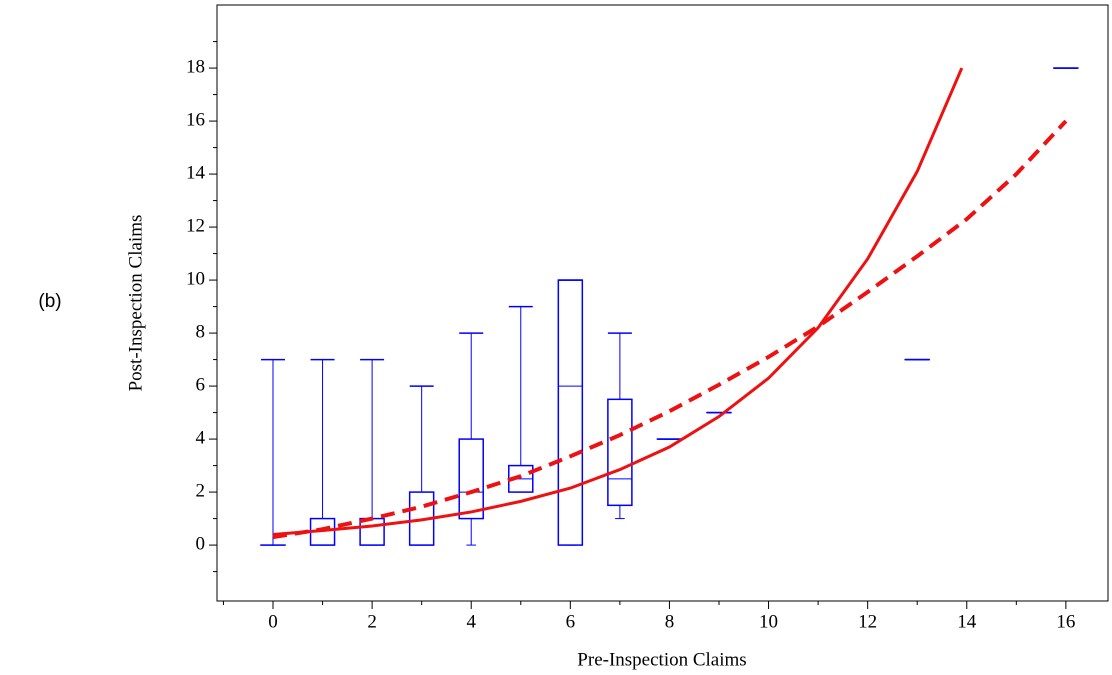 The width and height of the screenshot is (1112, 675). Describe the element at coordinates (195, 278) in the screenshot. I see `y-tick-label: 10` at that location.